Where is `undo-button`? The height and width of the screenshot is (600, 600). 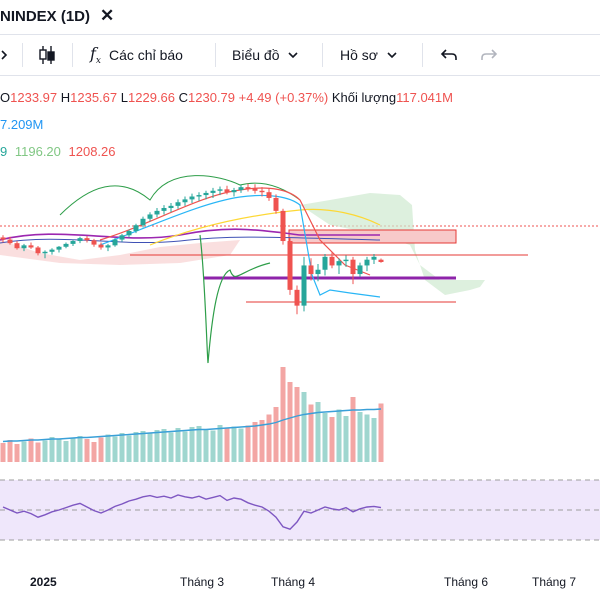 undo-button is located at coordinates (449, 55).